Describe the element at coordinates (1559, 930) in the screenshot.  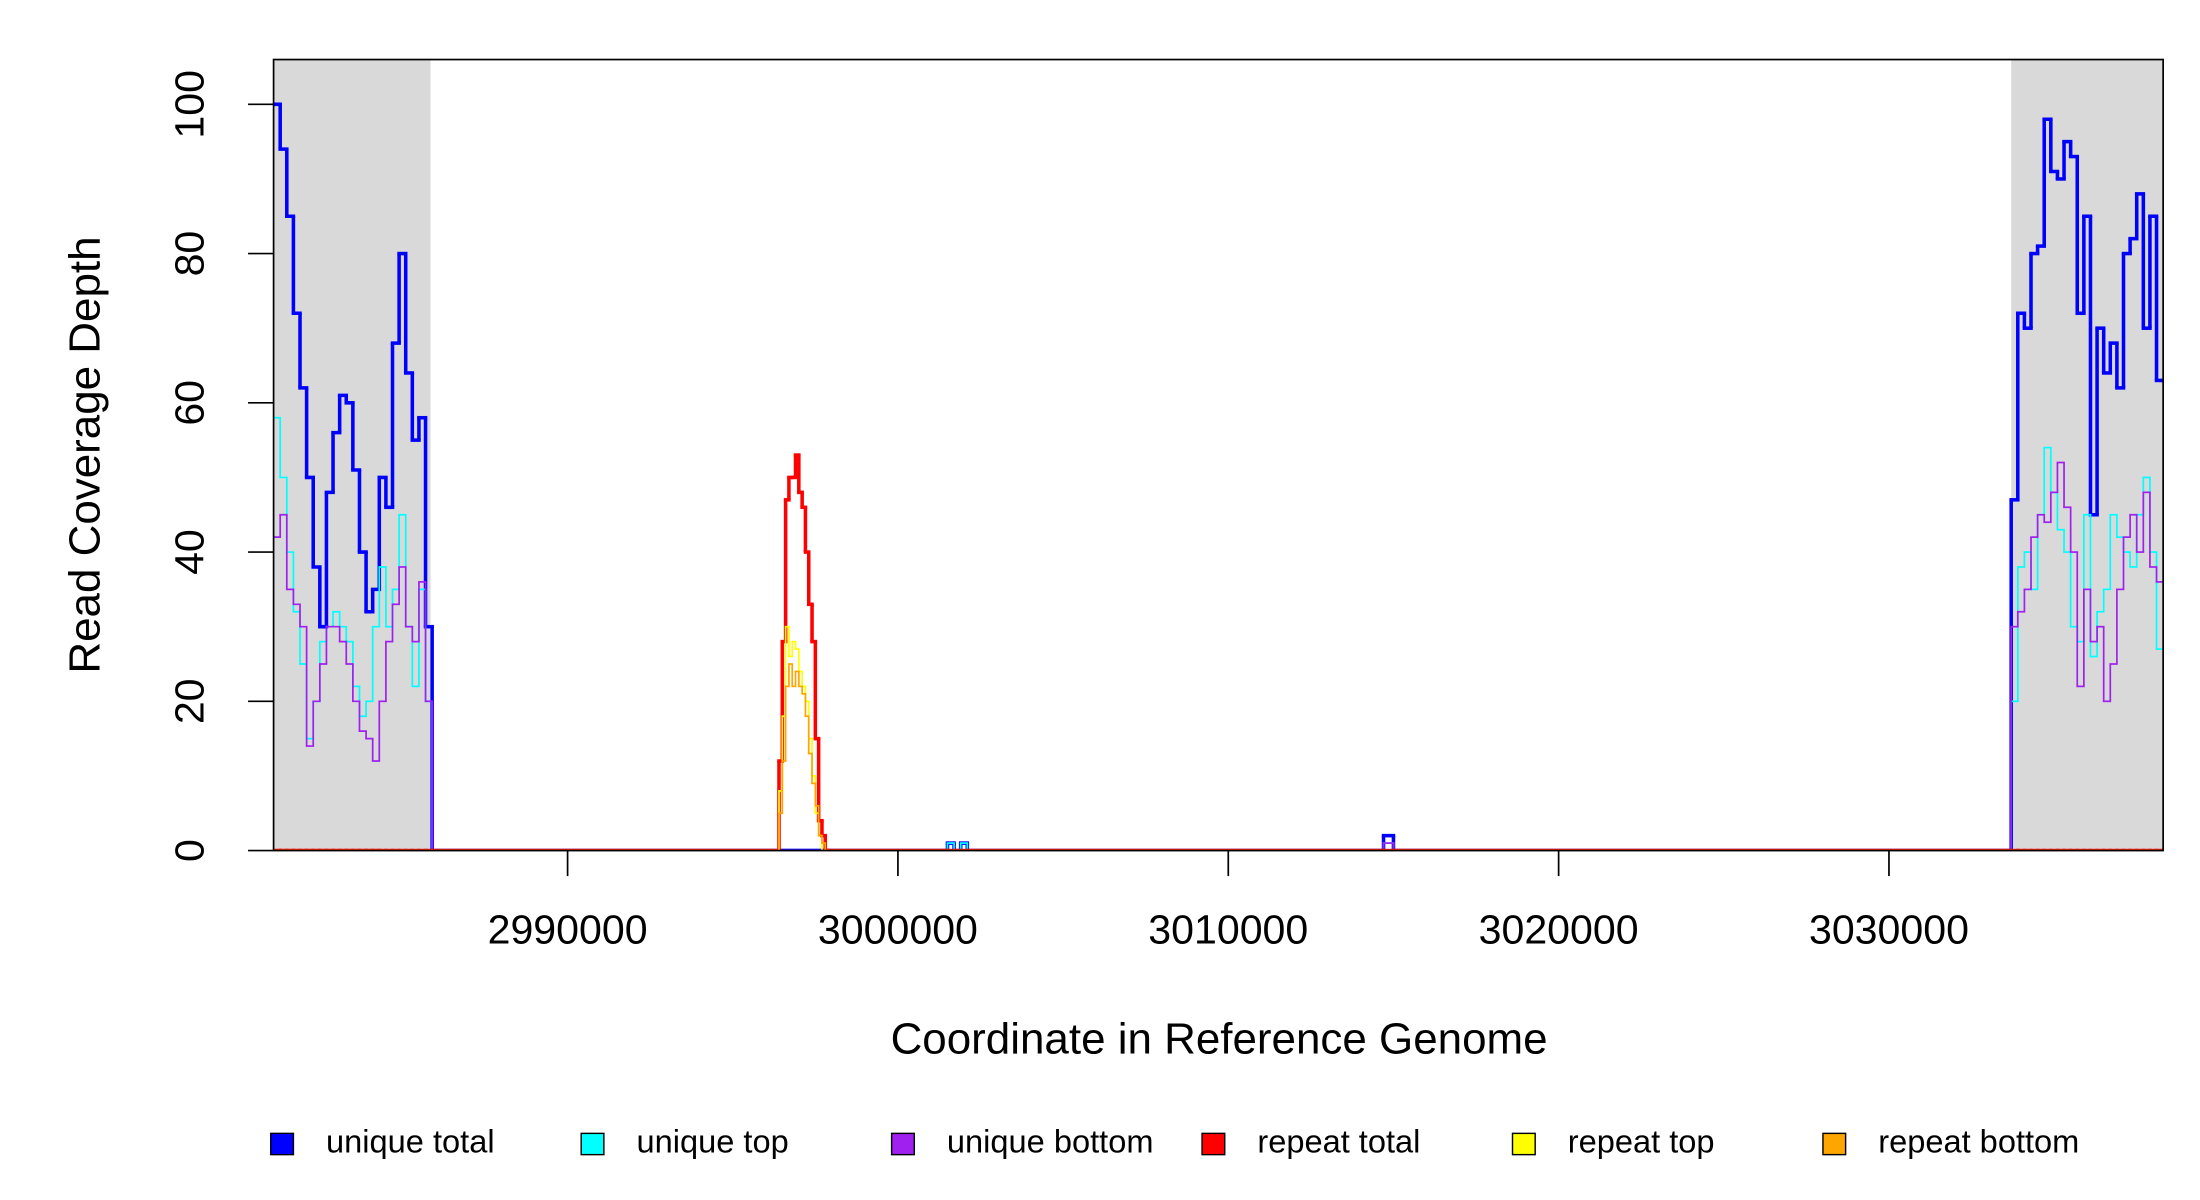
I see `x-tick-label: 3020000` at that location.